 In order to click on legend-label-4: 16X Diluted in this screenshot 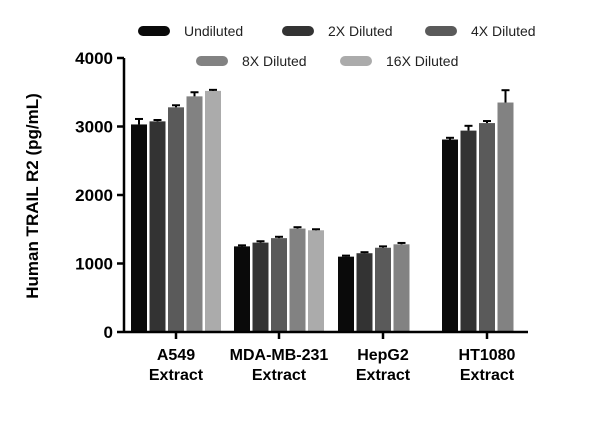, I will do `click(422, 61)`.